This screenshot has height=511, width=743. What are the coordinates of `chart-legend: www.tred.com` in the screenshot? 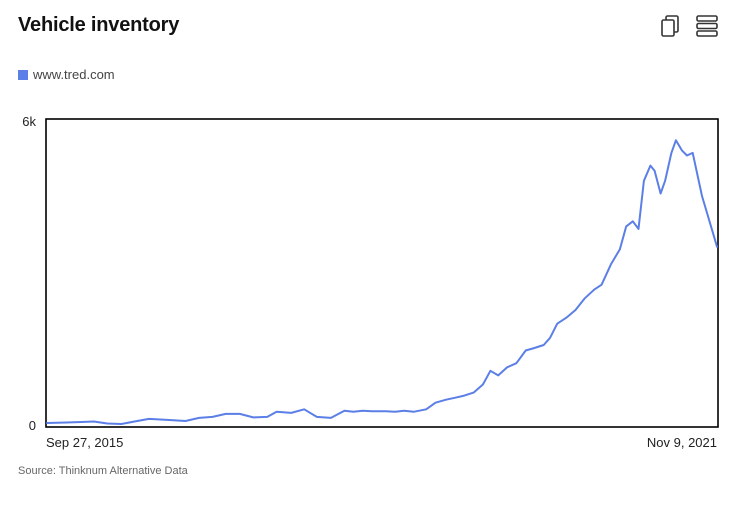 It's located at (66, 74).